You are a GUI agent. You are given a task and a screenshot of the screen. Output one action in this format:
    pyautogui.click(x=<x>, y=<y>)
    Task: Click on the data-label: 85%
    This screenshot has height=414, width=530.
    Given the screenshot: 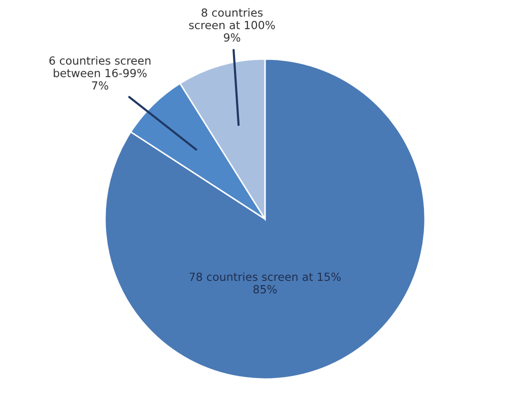 What is the action you would take?
    pyautogui.click(x=265, y=289)
    